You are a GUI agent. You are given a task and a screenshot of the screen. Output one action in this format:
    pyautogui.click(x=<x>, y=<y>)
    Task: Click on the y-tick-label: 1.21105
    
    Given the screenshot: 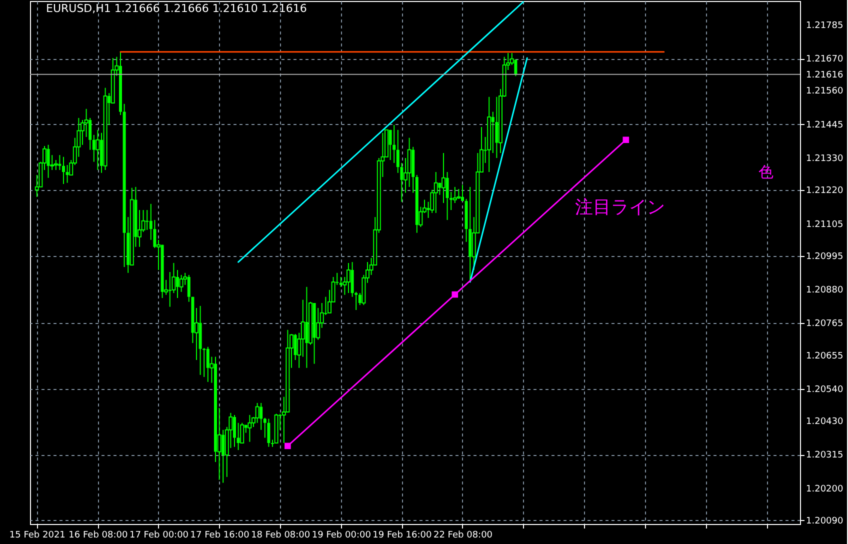 What is the action you would take?
    pyautogui.click(x=825, y=225)
    